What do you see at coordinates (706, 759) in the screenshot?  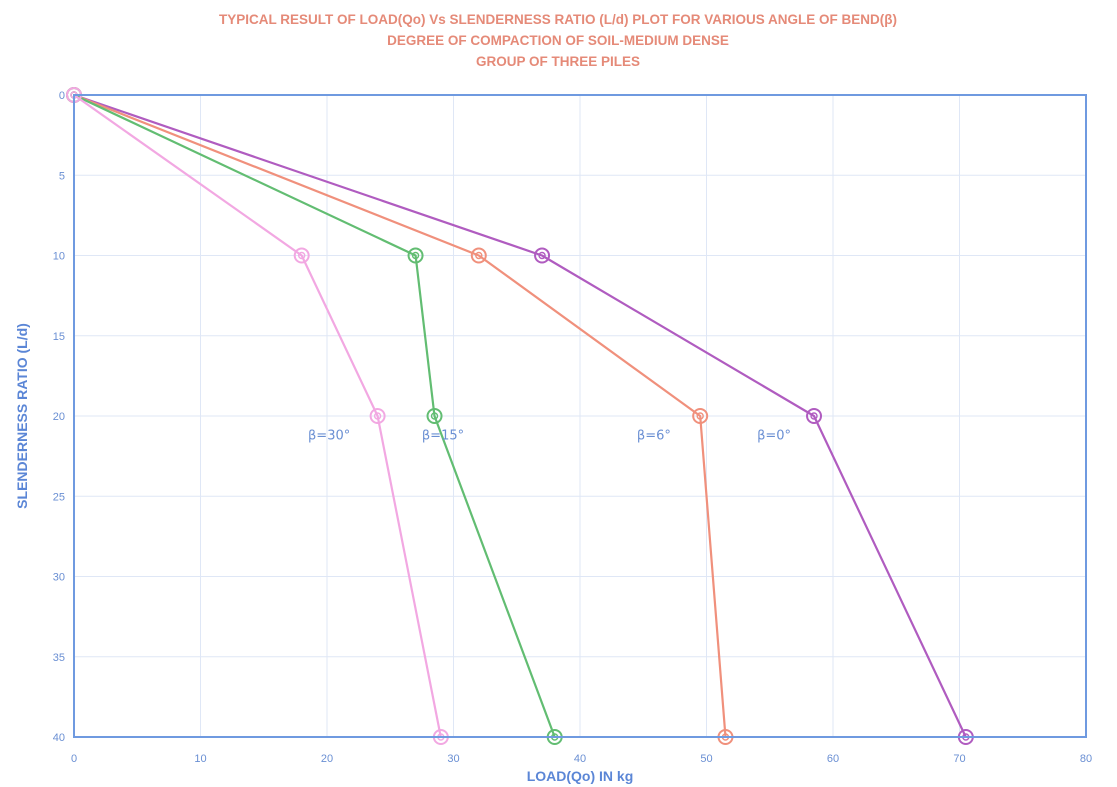 I see `x-tick-label-50: 50` at bounding box center [706, 759].